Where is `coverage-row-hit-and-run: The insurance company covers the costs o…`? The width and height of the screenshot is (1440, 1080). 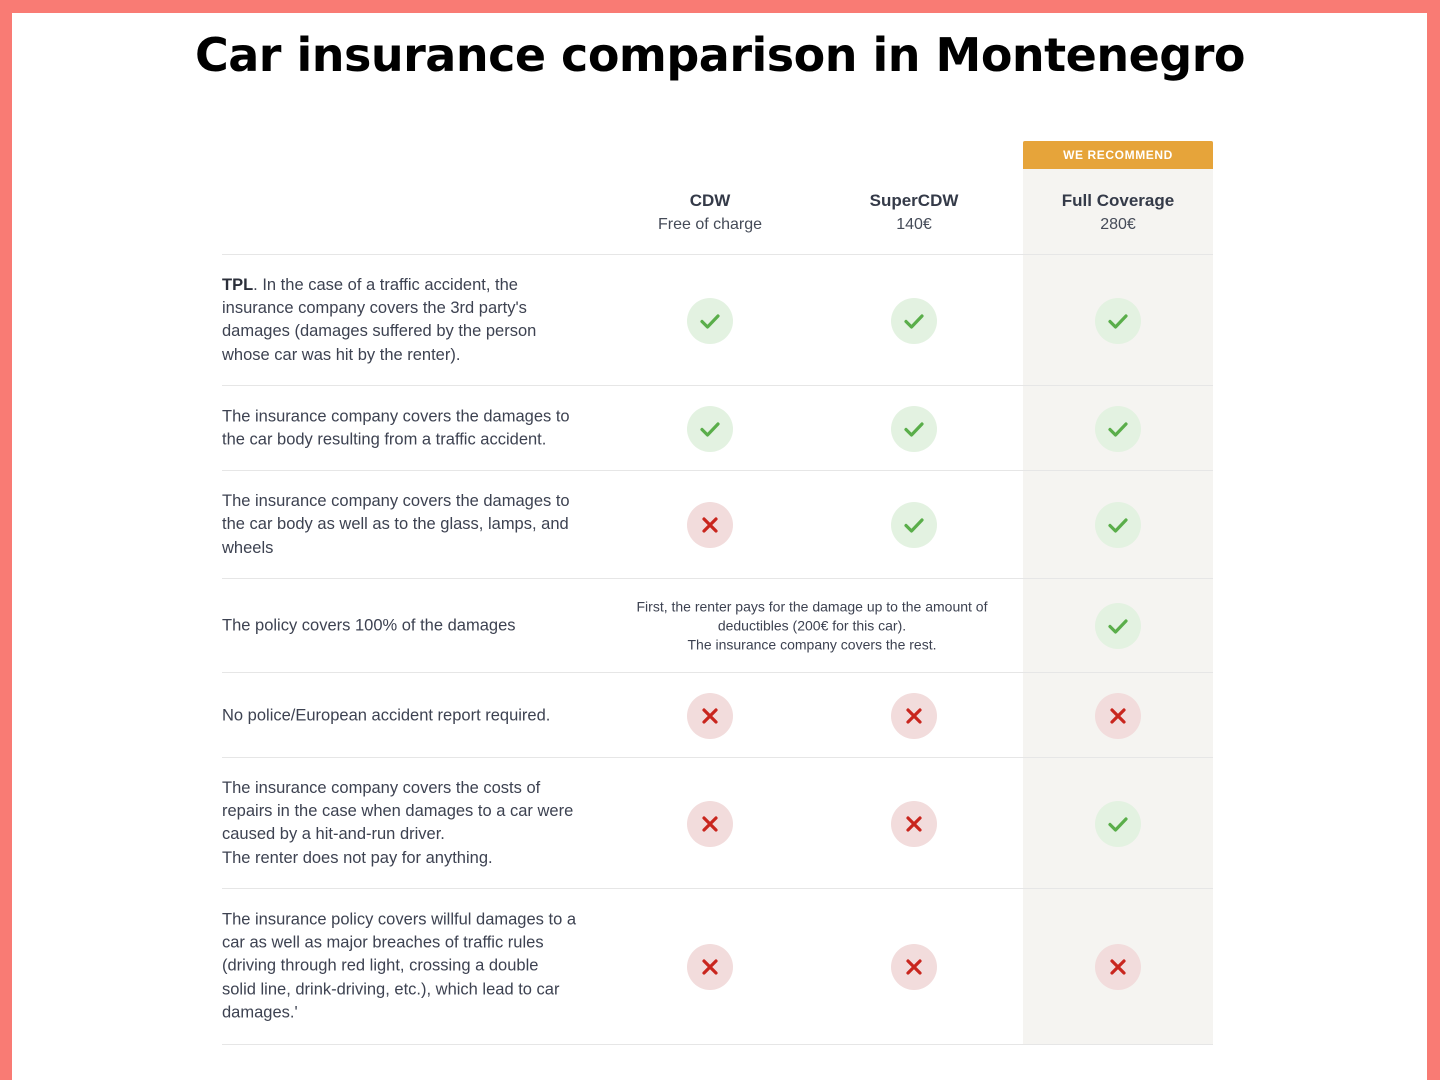 coverage-row-hit-and-run: The insurance company covers the costs o… is located at coordinates (717, 823).